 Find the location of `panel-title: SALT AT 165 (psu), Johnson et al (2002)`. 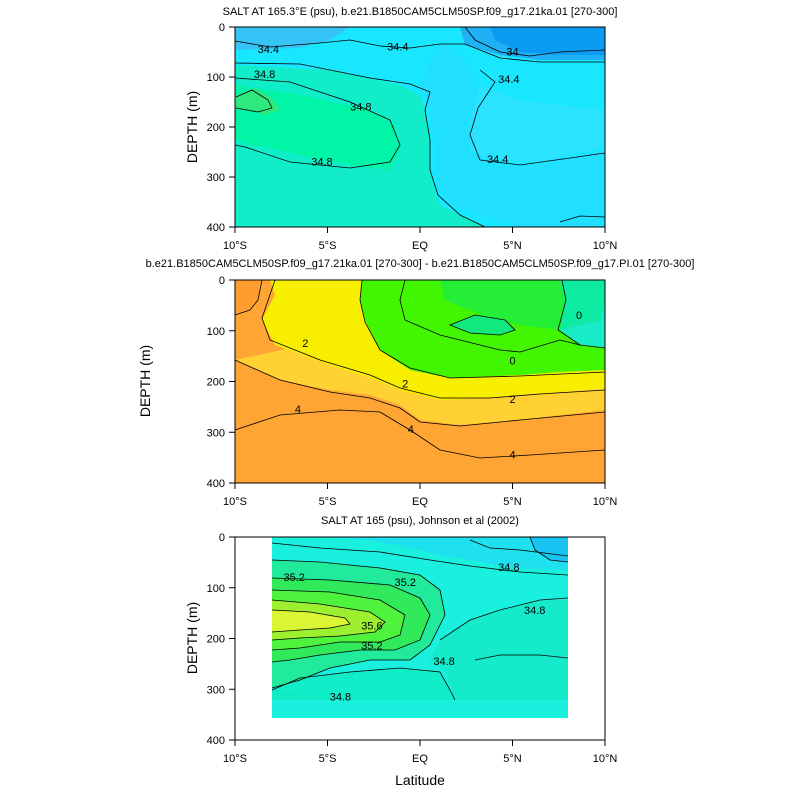

panel-title: SALT AT 165 (psu), Johnson et al (2002) is located at coordinates (420, 521).